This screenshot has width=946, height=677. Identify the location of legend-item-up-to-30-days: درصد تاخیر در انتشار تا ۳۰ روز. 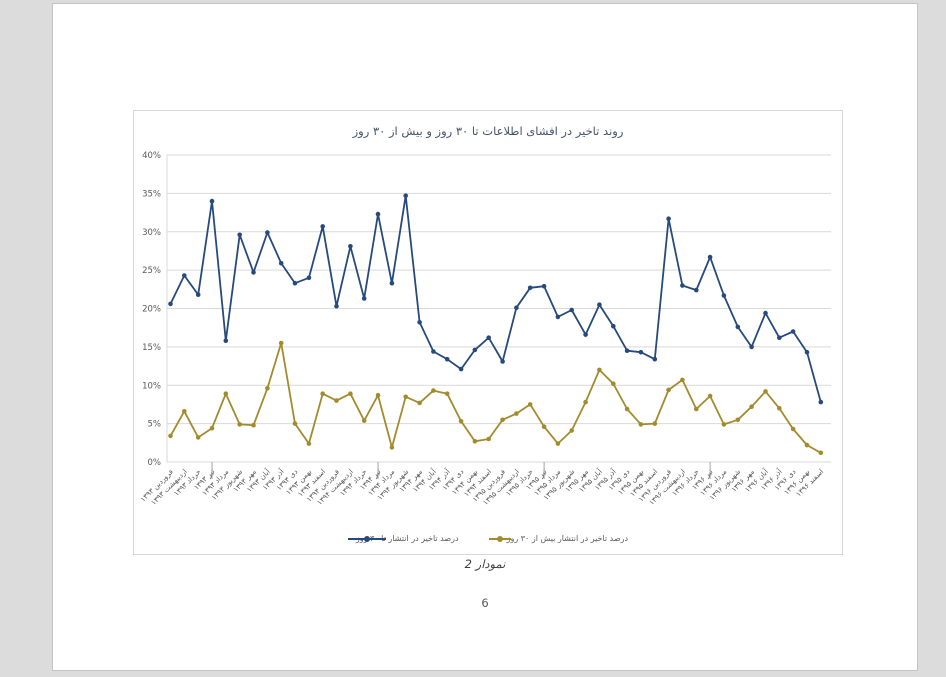
(403, 538).